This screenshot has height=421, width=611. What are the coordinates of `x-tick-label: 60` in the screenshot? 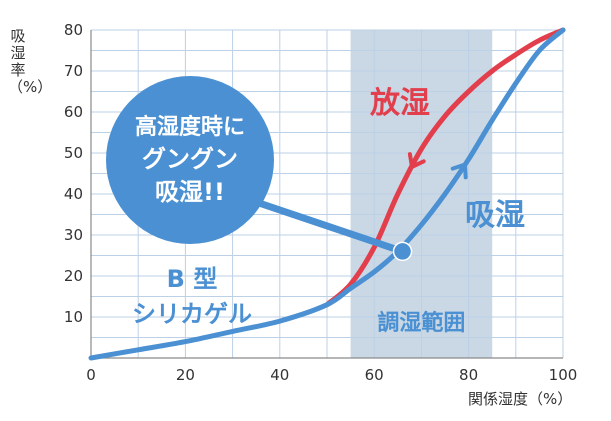 It's located at (374, 375).